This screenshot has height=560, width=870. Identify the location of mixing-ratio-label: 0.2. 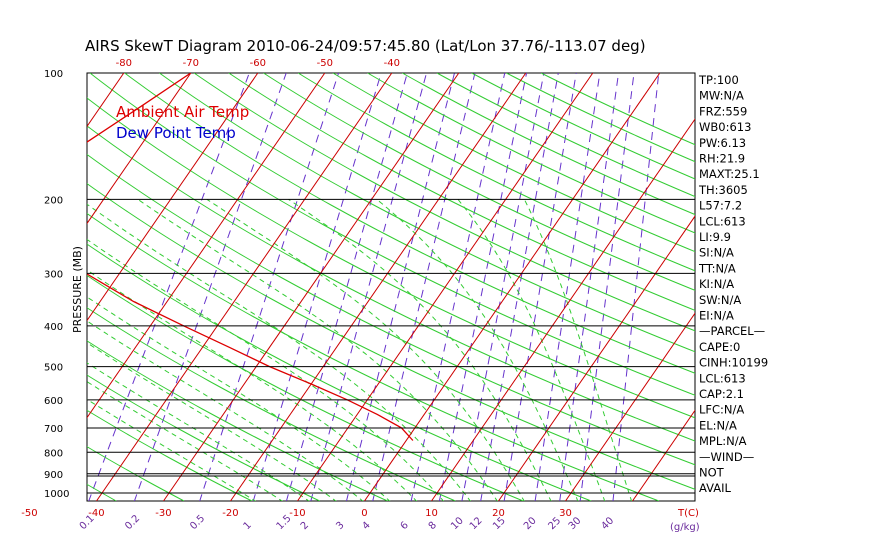
(132, 522).